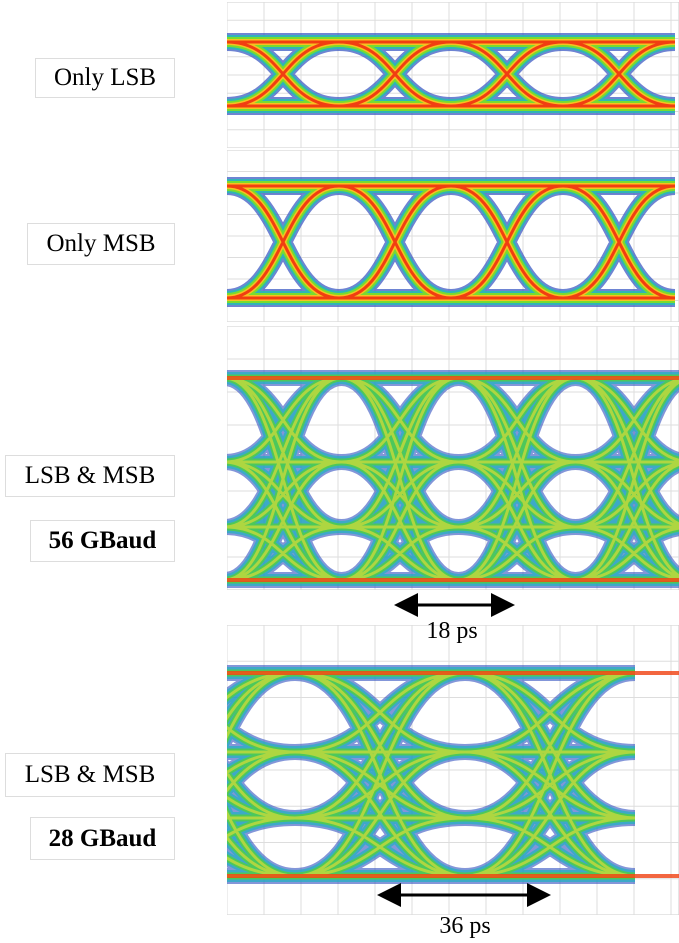 Image resolution: width=679 pixels, height=943 pixels. Describe the element at coordinates (101, 244) in the screenshot. I see `panel-label: Only MSB` at that location.